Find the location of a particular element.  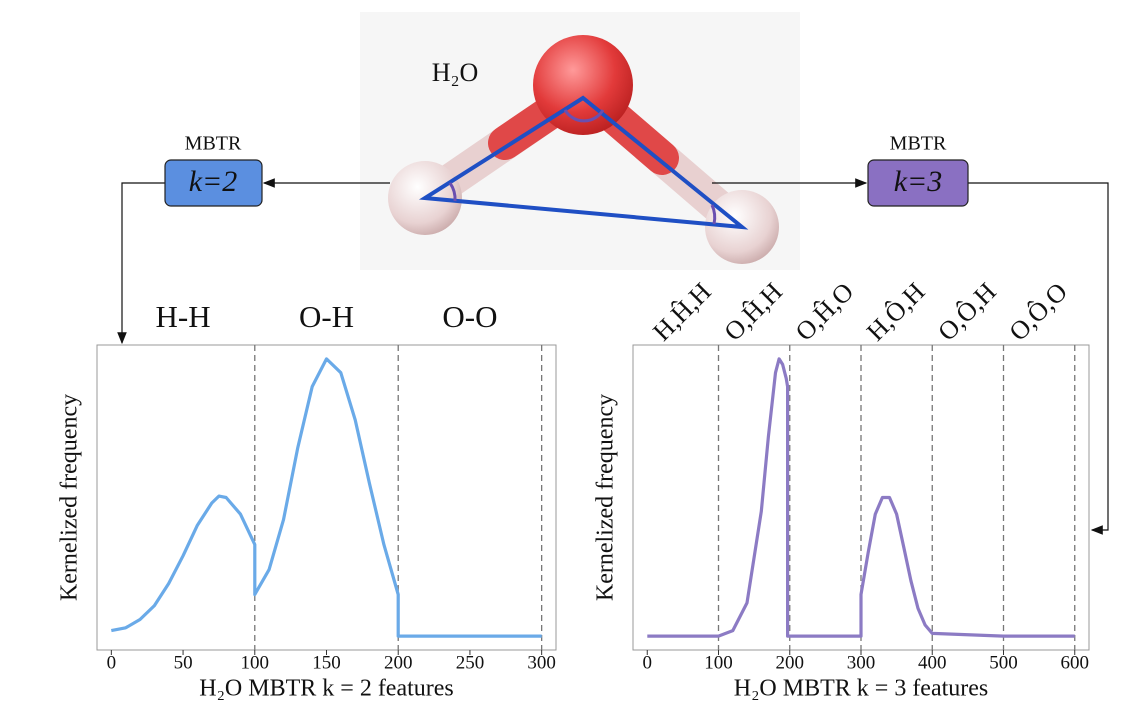

box-label: k=2 is located at coordinates (213, 181).